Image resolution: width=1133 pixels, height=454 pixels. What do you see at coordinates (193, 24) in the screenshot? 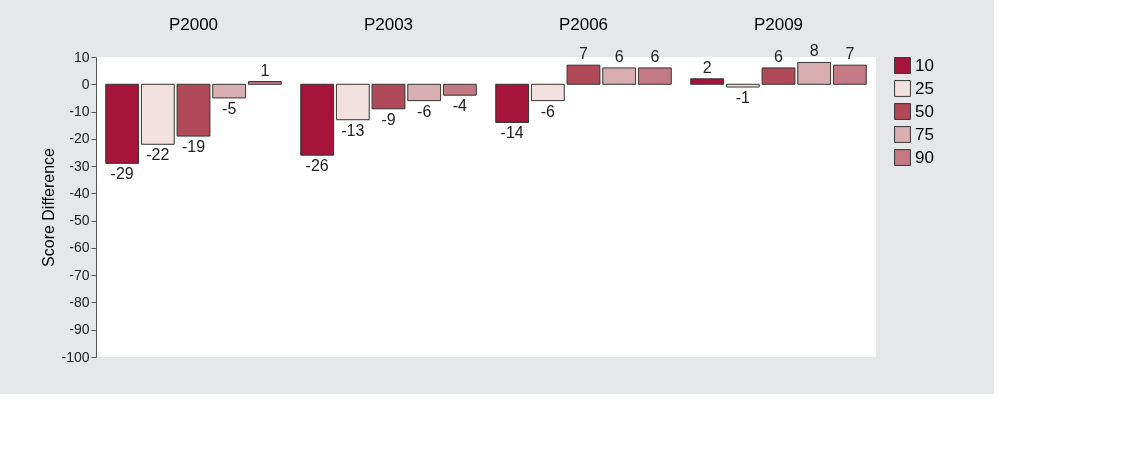
I see `x-tick-label: P2000` at bounding box center [193, 24].